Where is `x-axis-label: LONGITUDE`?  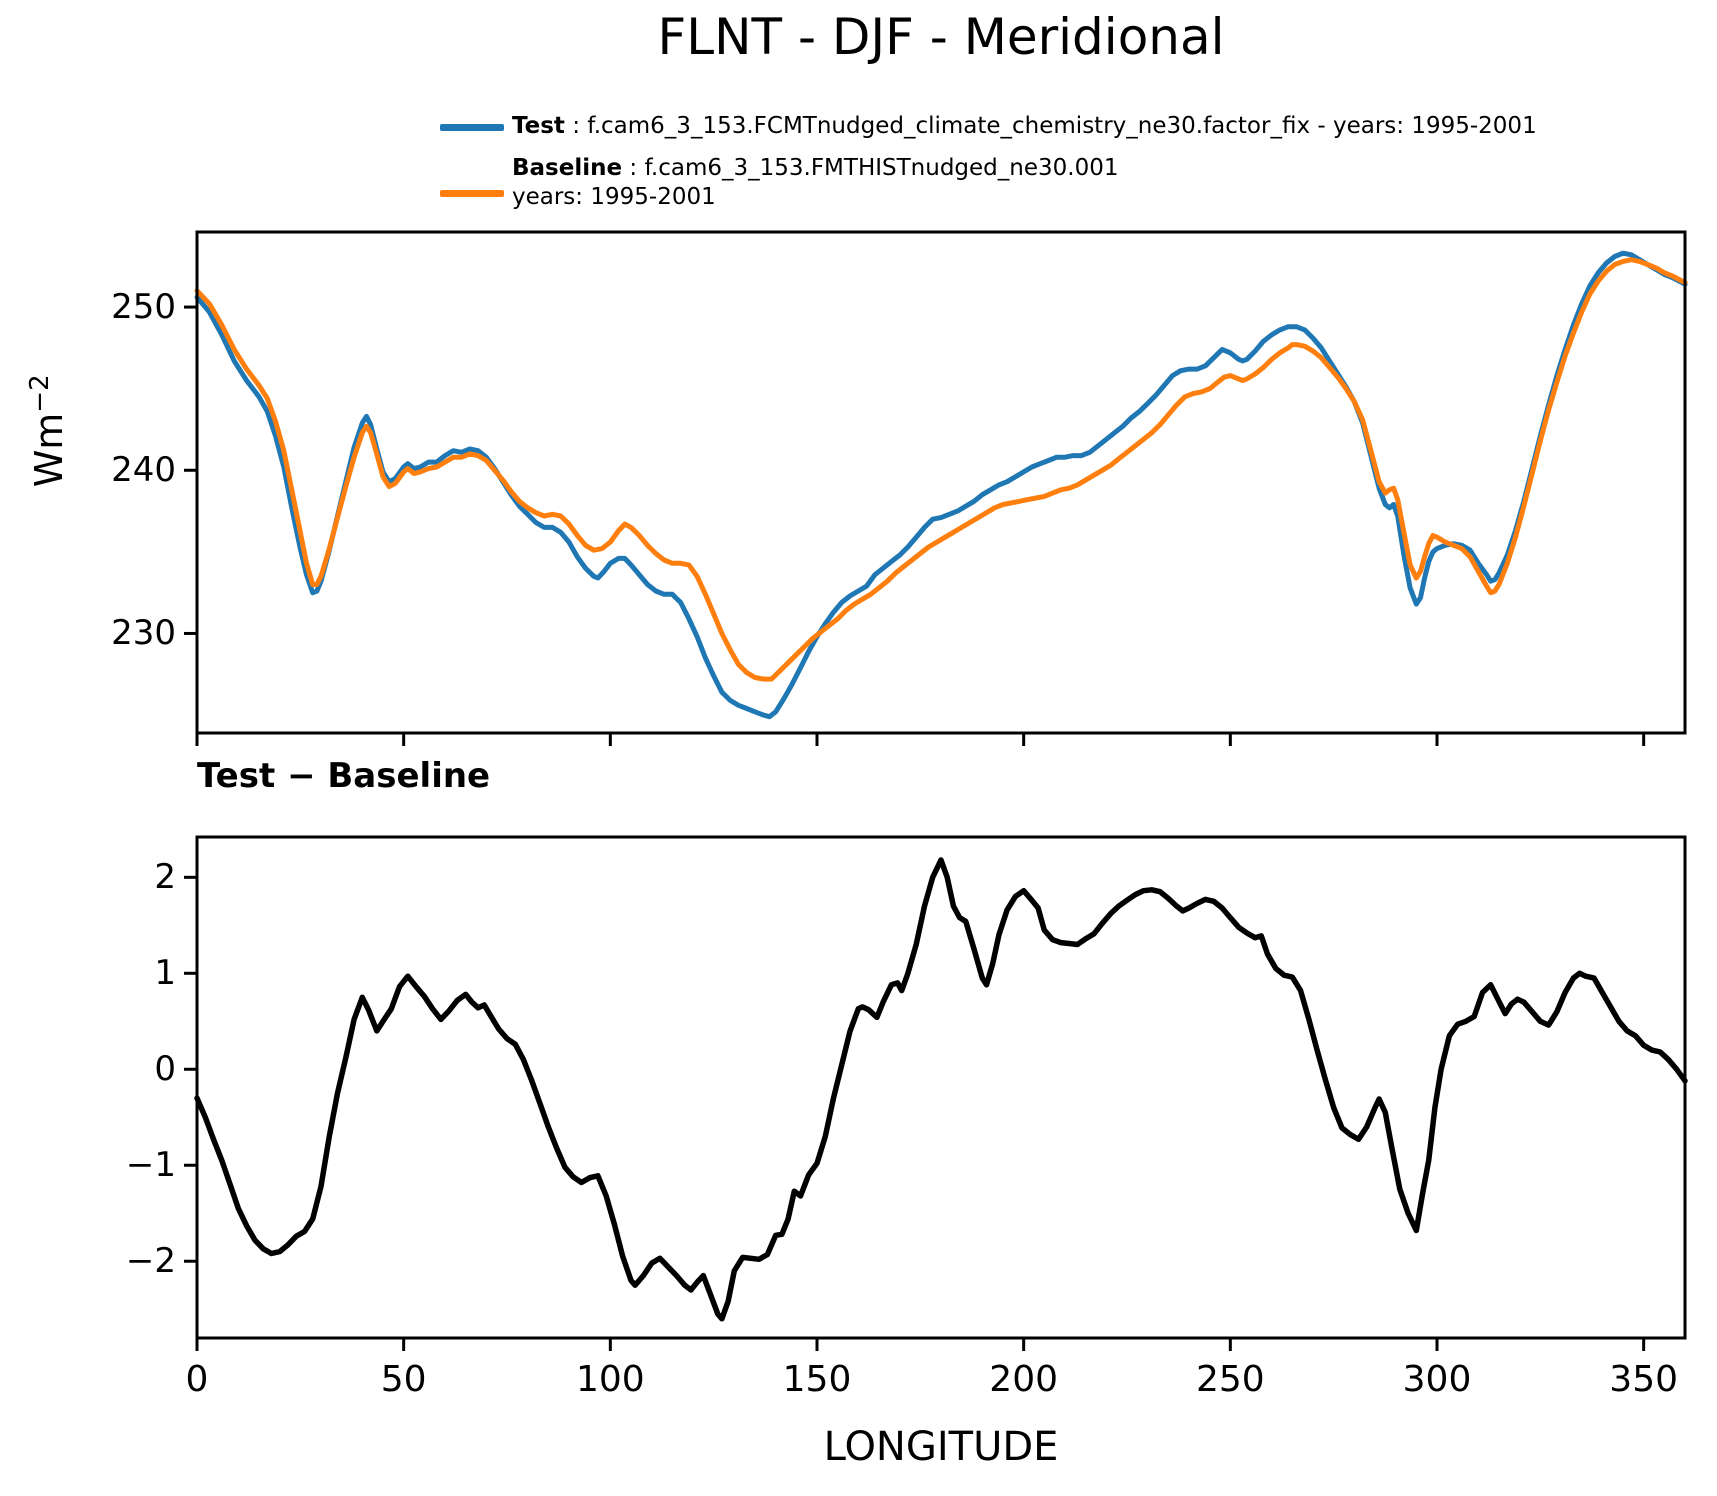 x-axis-label: LONGITUDE is located at coordinates (941, 1447).